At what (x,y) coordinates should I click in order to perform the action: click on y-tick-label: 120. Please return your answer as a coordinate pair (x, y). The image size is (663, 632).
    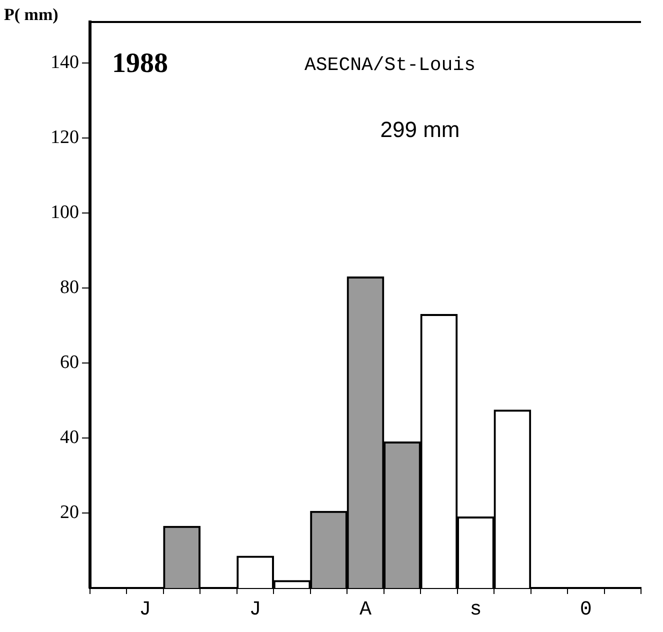
    Looking at the image, I should click on (64, 137).